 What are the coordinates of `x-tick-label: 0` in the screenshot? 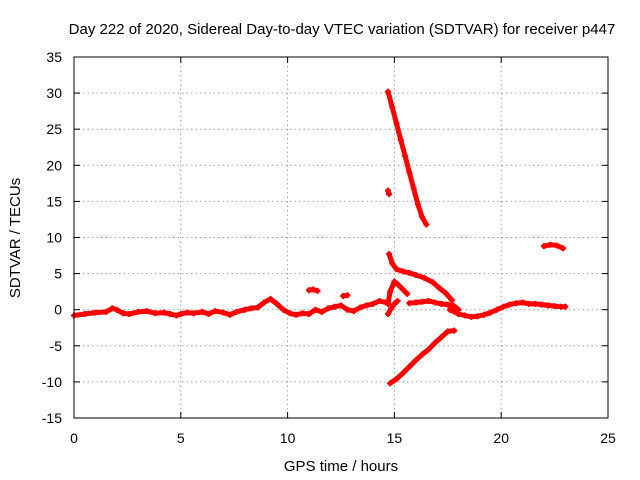 It's located at (74, 438).